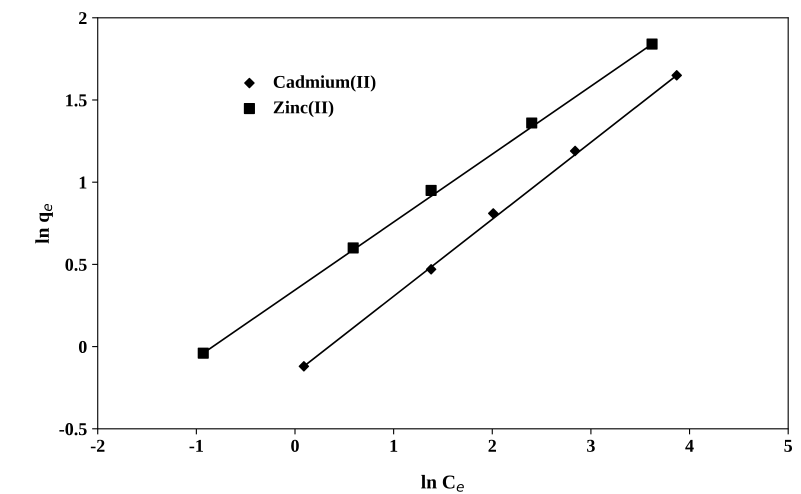  What do you see at coordinates (83, 18) in the screenshot?
I see `y-tick-label: 2` at bounding box center [83, 18].